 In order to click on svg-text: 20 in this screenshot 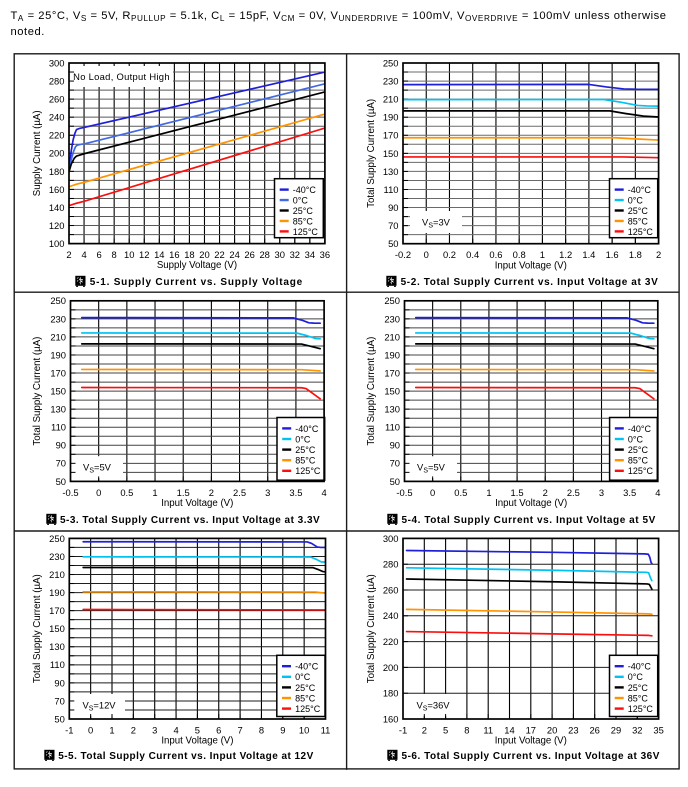, I will do `click(552, 729)`.